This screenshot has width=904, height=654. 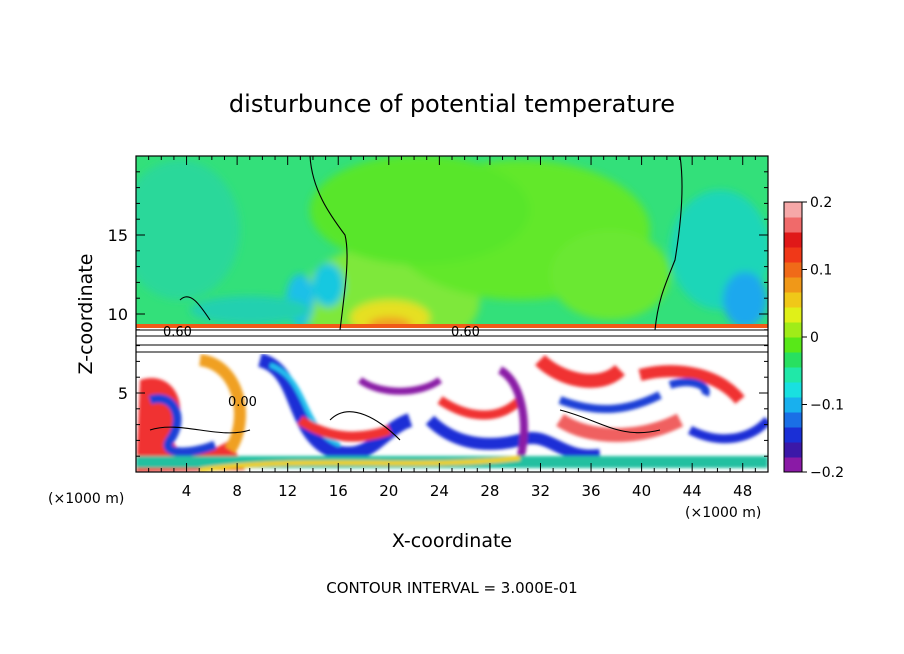 I want to click on x-tick-label: 24, so click(x=439, y=491).